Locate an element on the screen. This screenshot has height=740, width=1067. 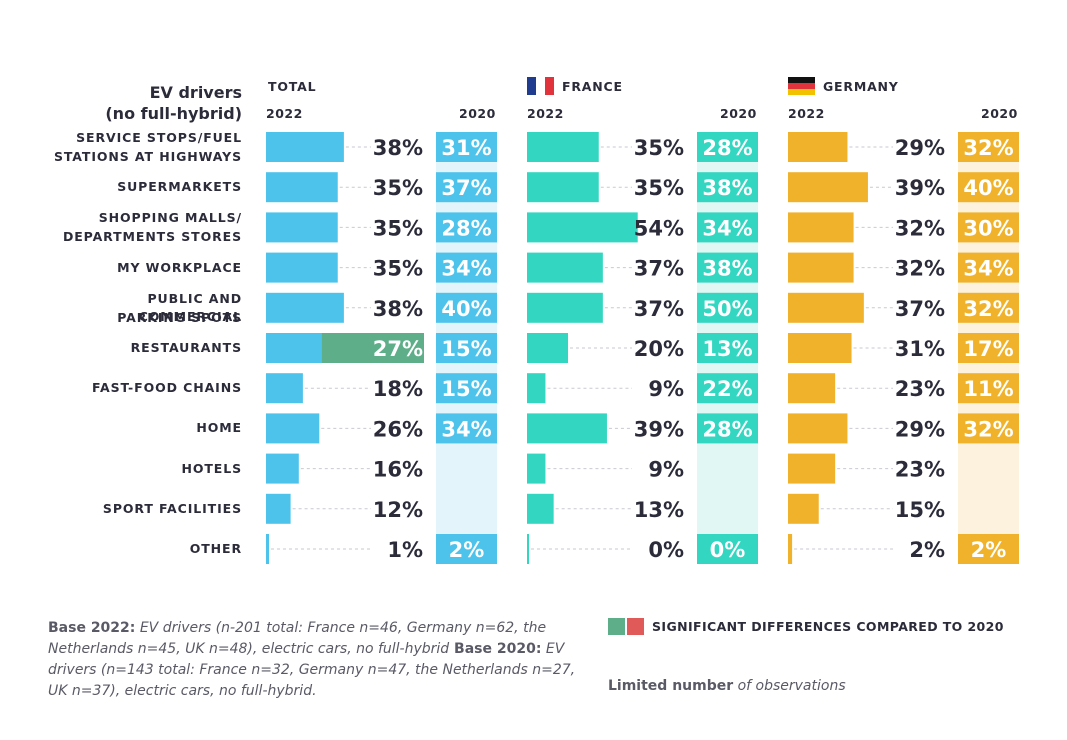
category-label: RESTAURANTS is located at coordinates (186, 347).